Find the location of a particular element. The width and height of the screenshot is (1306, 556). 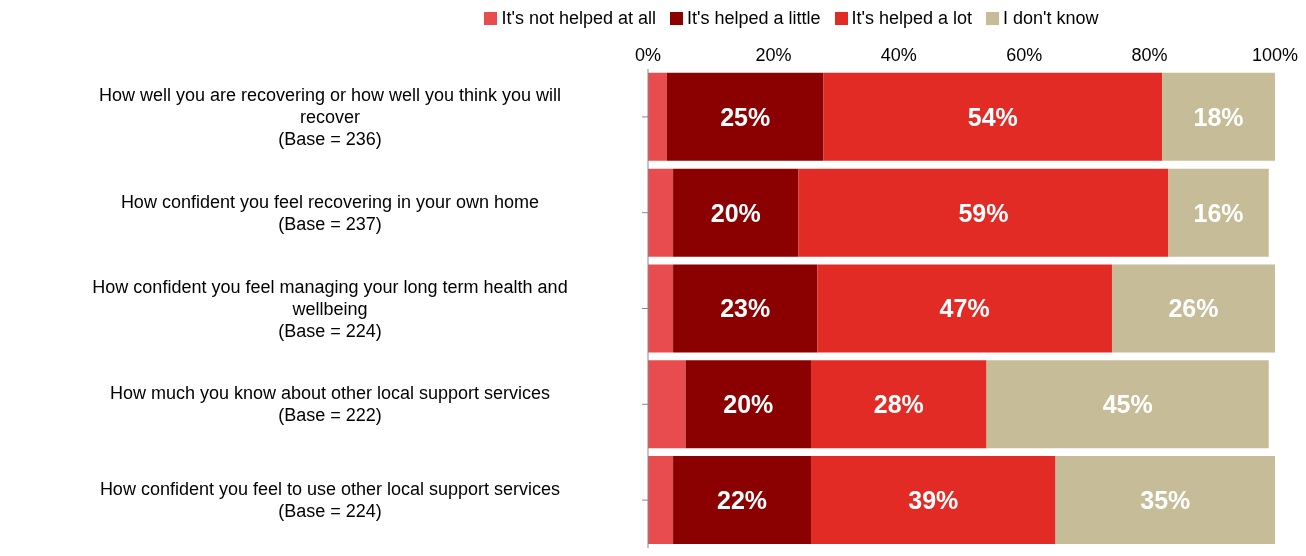

x-tick-label: 0% is located at coordinates (648, 55).